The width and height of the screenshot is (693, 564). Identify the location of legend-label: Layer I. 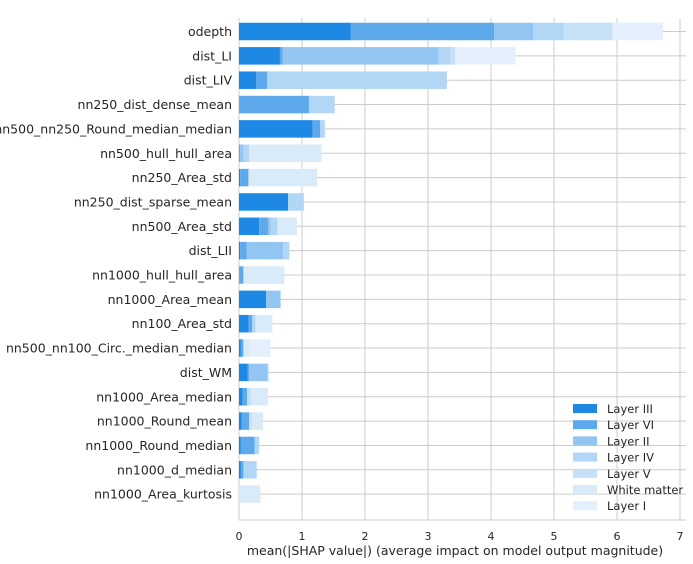
(626, 506).